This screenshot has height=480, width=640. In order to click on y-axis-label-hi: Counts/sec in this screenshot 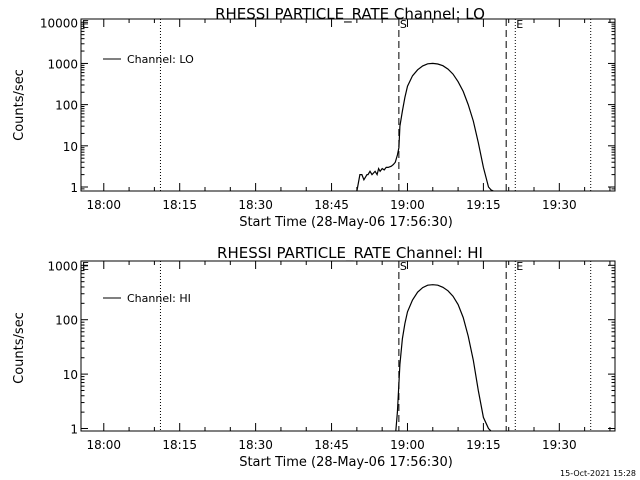, I will do `click(19, 348)`.